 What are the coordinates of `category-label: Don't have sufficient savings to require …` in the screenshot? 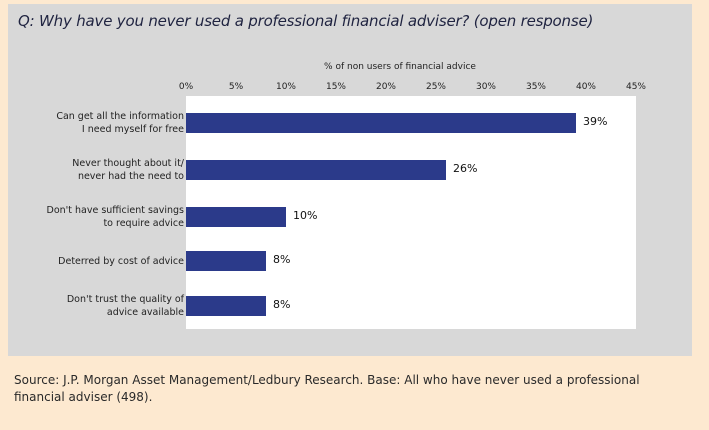 It's located at (97, 217).